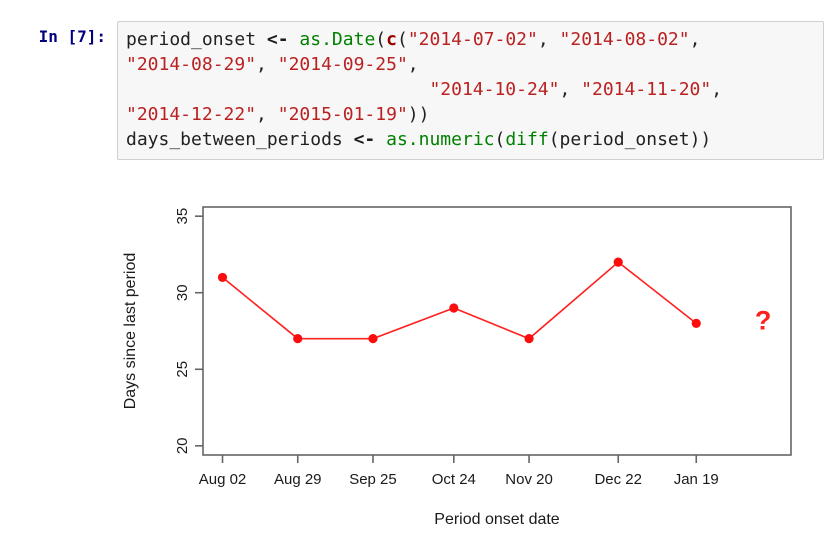 The image size is (829, 556). What do you see at coordinates (618, 479) in the screenshot?
I see `x-tick-label: Dec 22` at bounding box center [618, 479].